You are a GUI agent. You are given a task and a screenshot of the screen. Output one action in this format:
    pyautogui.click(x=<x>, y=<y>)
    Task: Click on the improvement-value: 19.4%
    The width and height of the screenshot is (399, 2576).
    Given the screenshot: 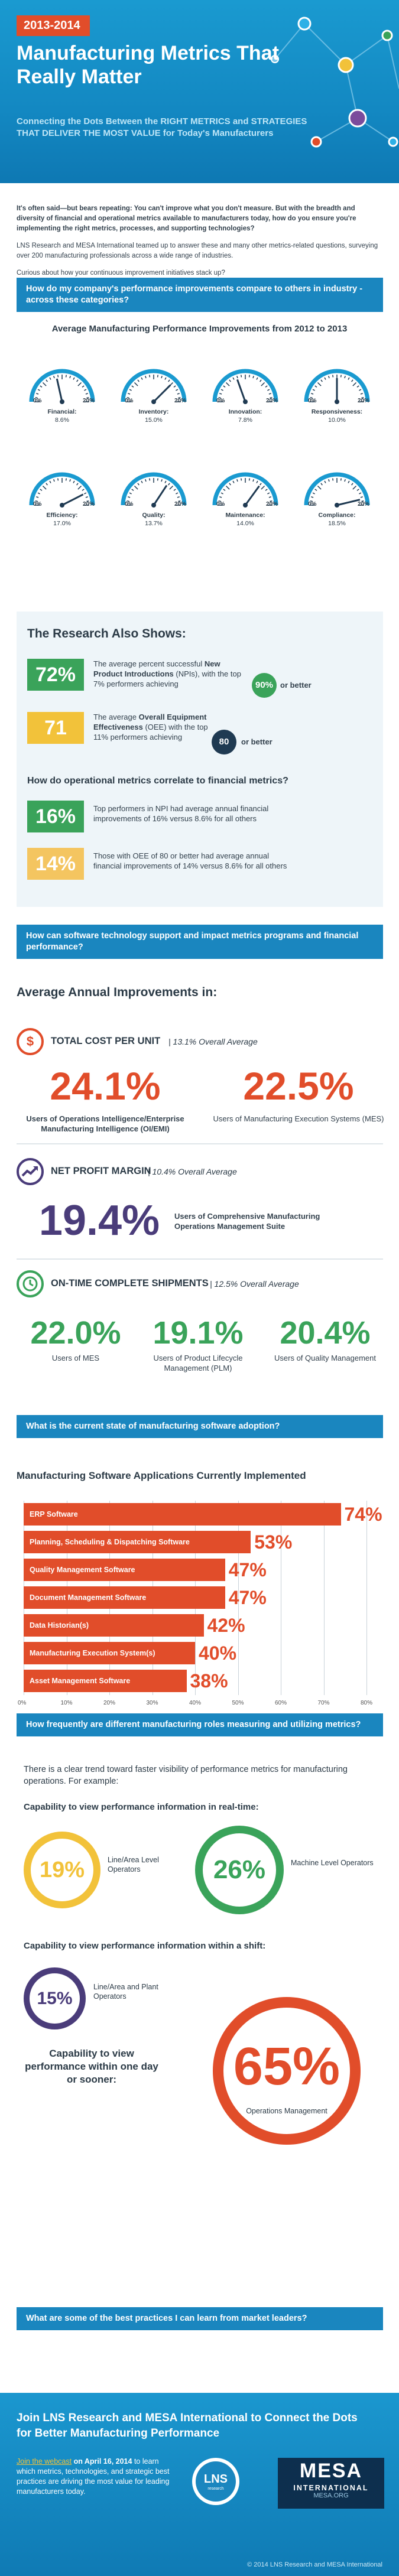 What is the action you would take?
    pyautogui.click(x=99, y=1221)
    